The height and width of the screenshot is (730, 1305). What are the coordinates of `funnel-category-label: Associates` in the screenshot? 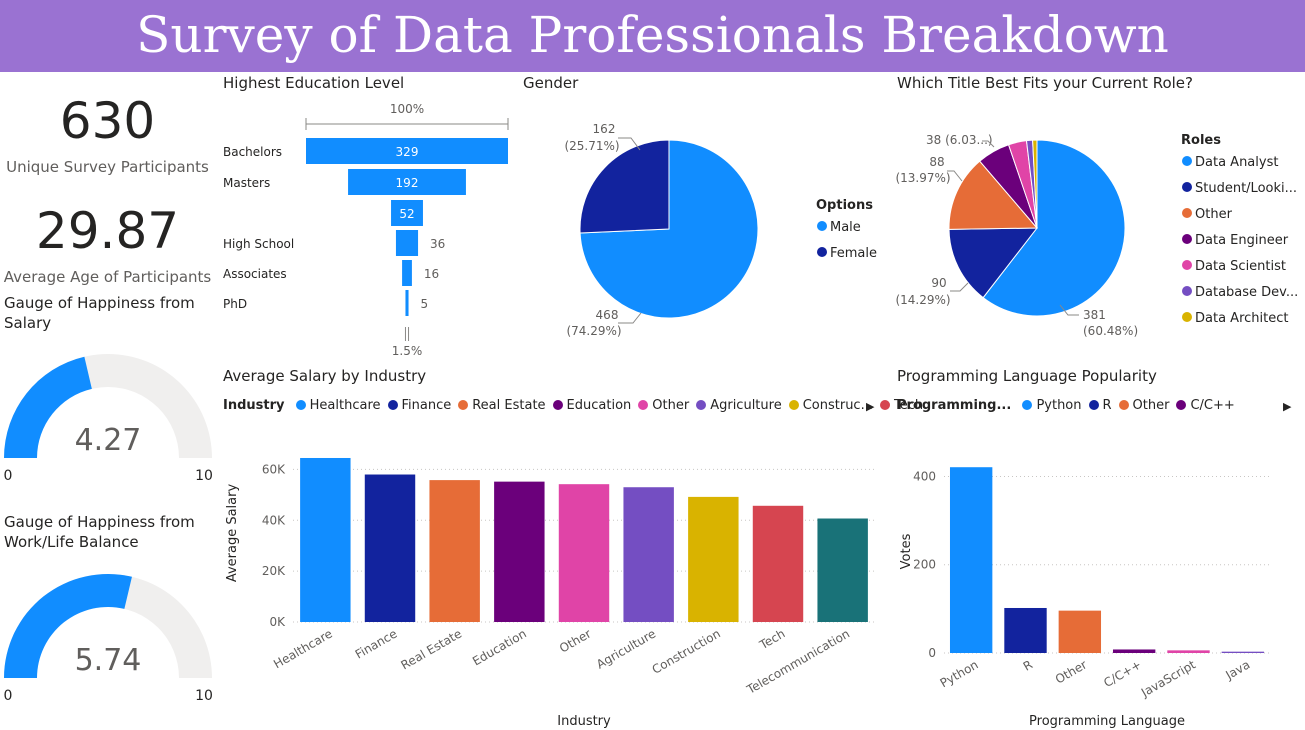 It's located at (255, 274).